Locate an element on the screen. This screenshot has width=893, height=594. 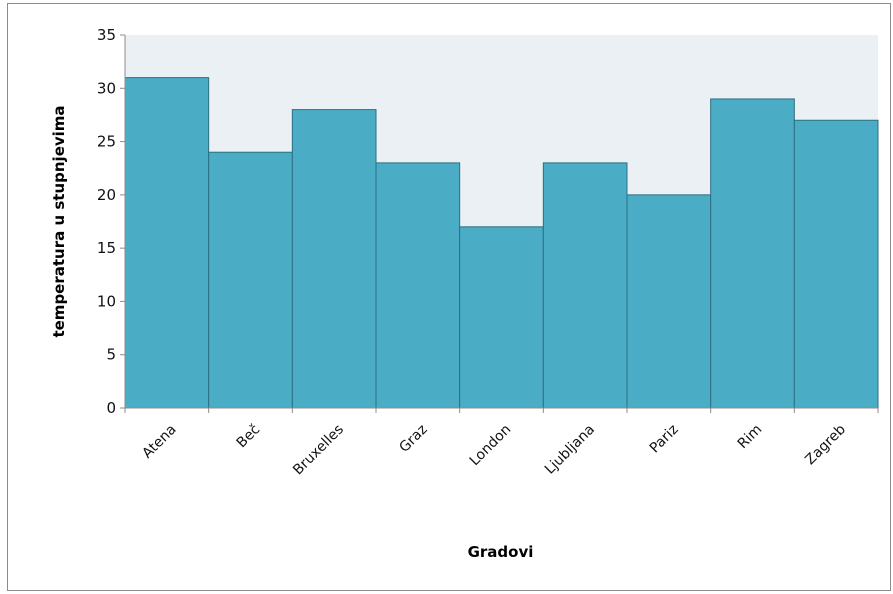
bar-atena is located at coordinates (167, 243).